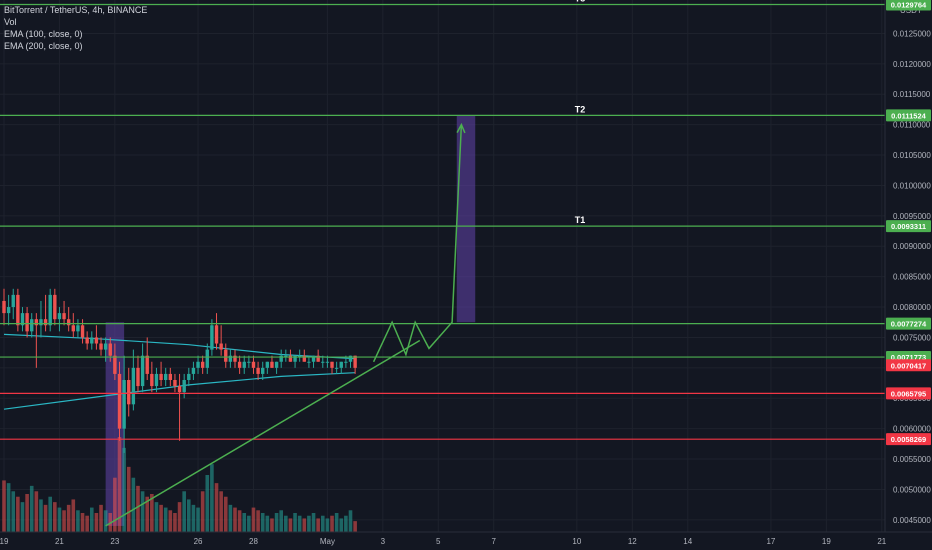 Image resolution: width=932 pixels, height=550 pixels. What do you see at coordinates (4, 541) in the screenshot?
I see `x-tick-label: 19` at bounding box center [4, 541].